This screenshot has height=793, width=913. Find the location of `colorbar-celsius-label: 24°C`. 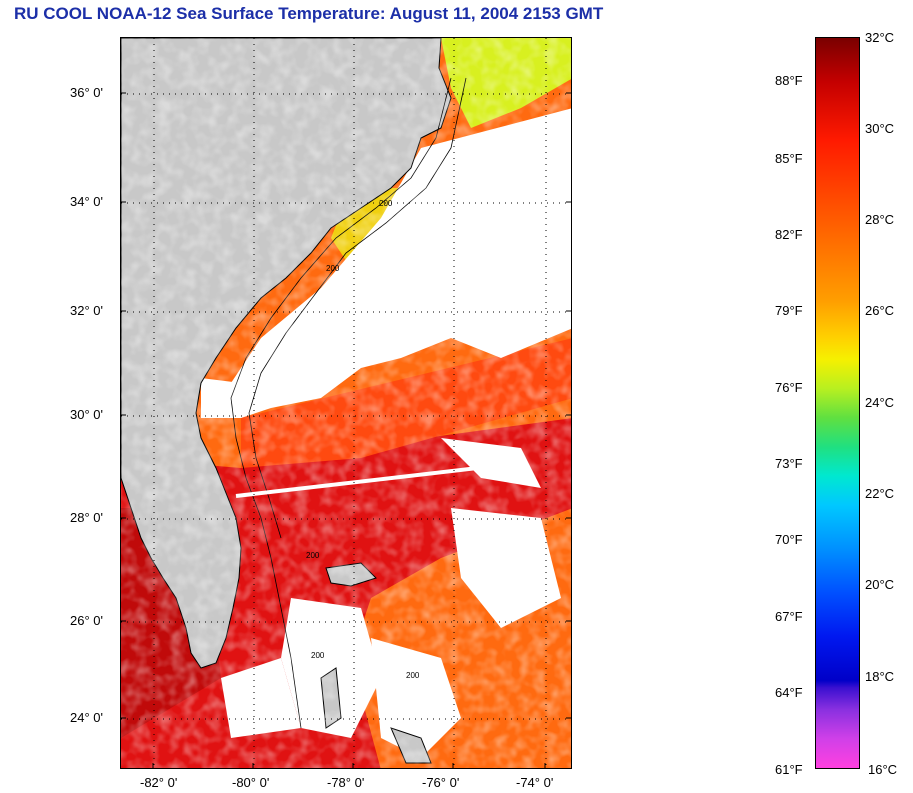

colorbar-celsius-label: 24°C is located at coordinates (880, 402).